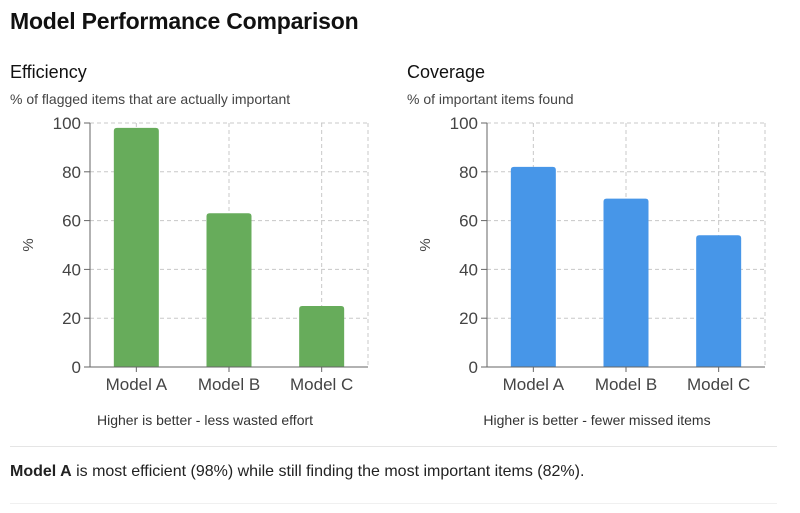 This screenshot has height=513, width=800. What do you see at coordinates (184, 21) in the screenshot?
I see `page-title: Model Performance Comparison` at bounding box center [184, 21].